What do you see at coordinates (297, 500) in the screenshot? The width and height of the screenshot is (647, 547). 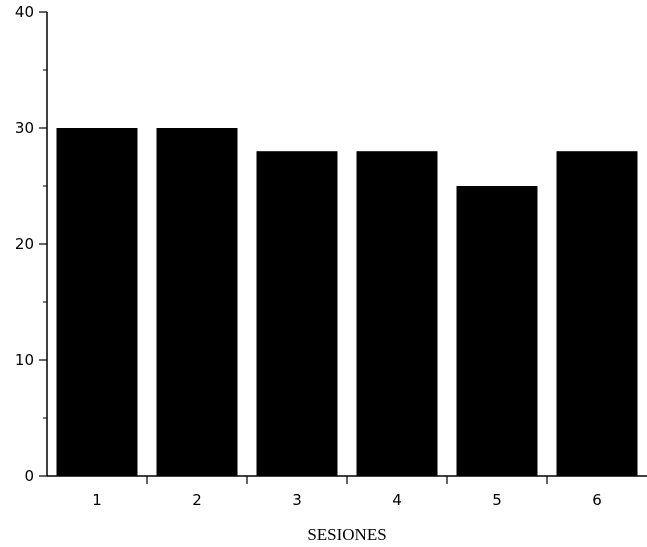 I see `x-tick-label-3: 3` at bounding box center [297, 500].